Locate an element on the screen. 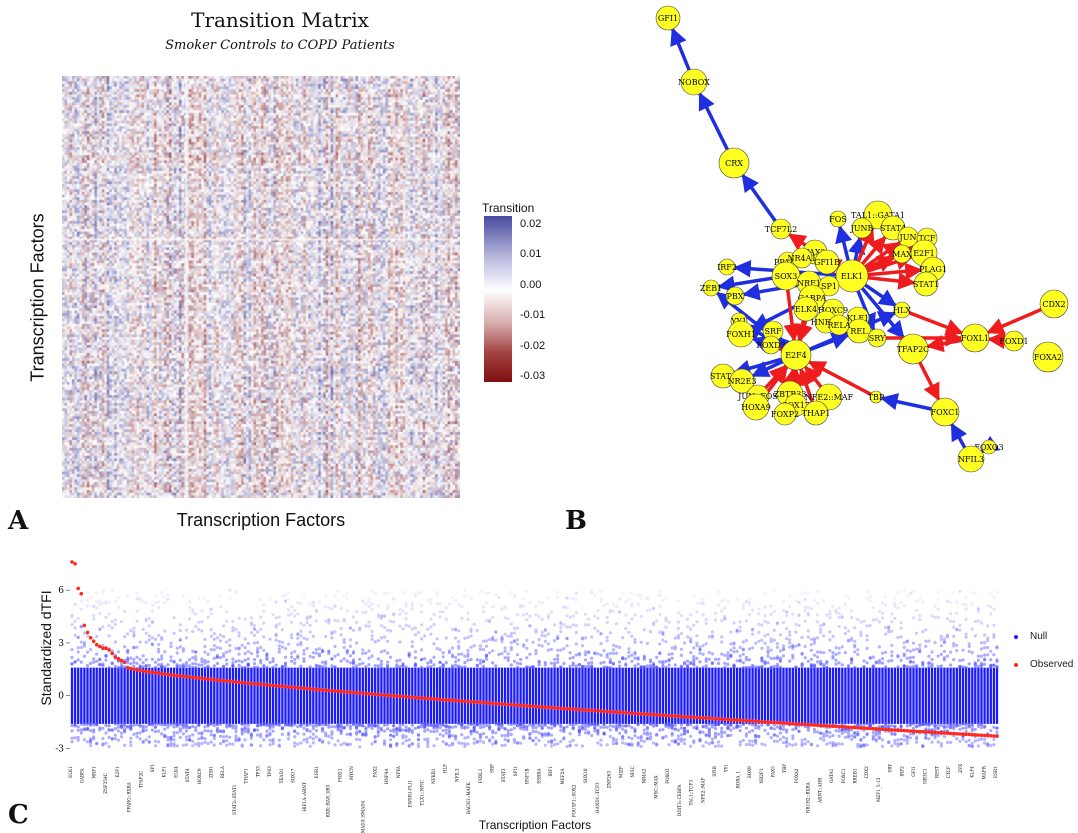 The height and width of the screenshot is (833, 1078). network-edge is located at coordinates (762, 202).